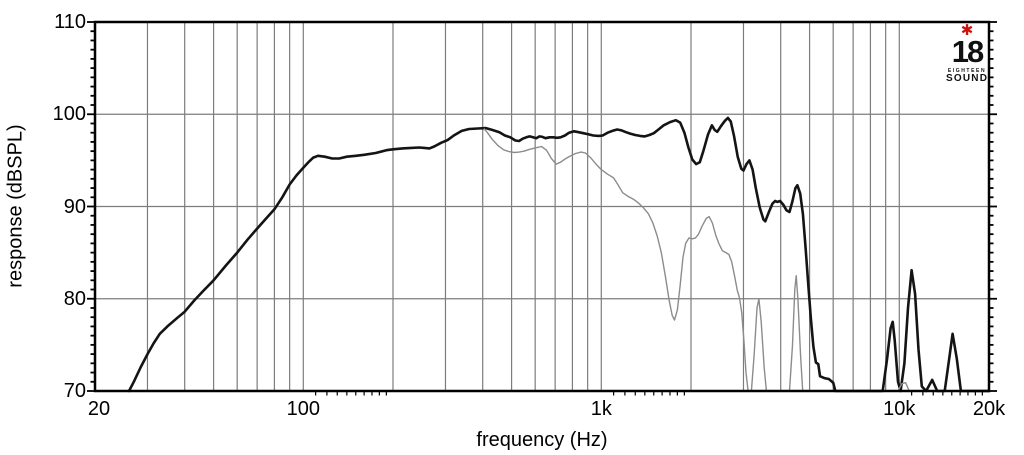  What do you see at coordinates (967, 78) in the screenshot?
I see `logo-brand-line2: SOUND` at bounding box center [967, 78].